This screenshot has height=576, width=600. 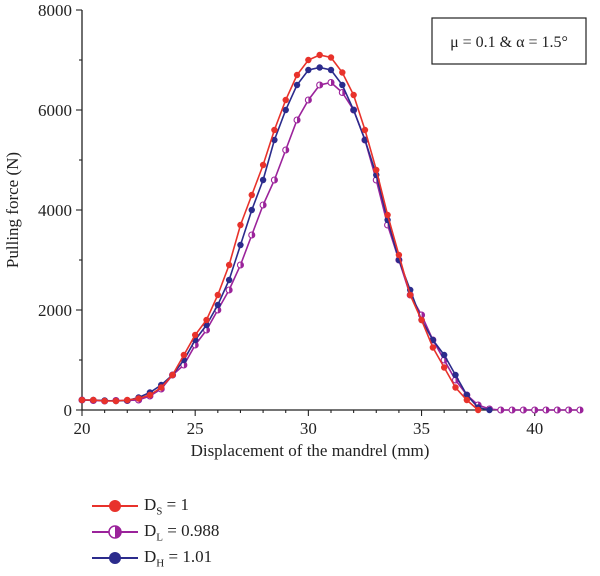 What do you see at coordinates (12, 210) in the screenshot?
I see `y-axis-title: Pulling force (N)` at bounding box center [12, 210].